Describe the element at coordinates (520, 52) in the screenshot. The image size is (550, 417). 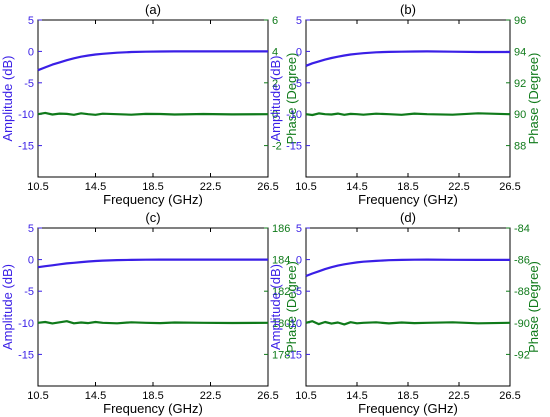
I see `y-right-tick-label: 94` at that location.